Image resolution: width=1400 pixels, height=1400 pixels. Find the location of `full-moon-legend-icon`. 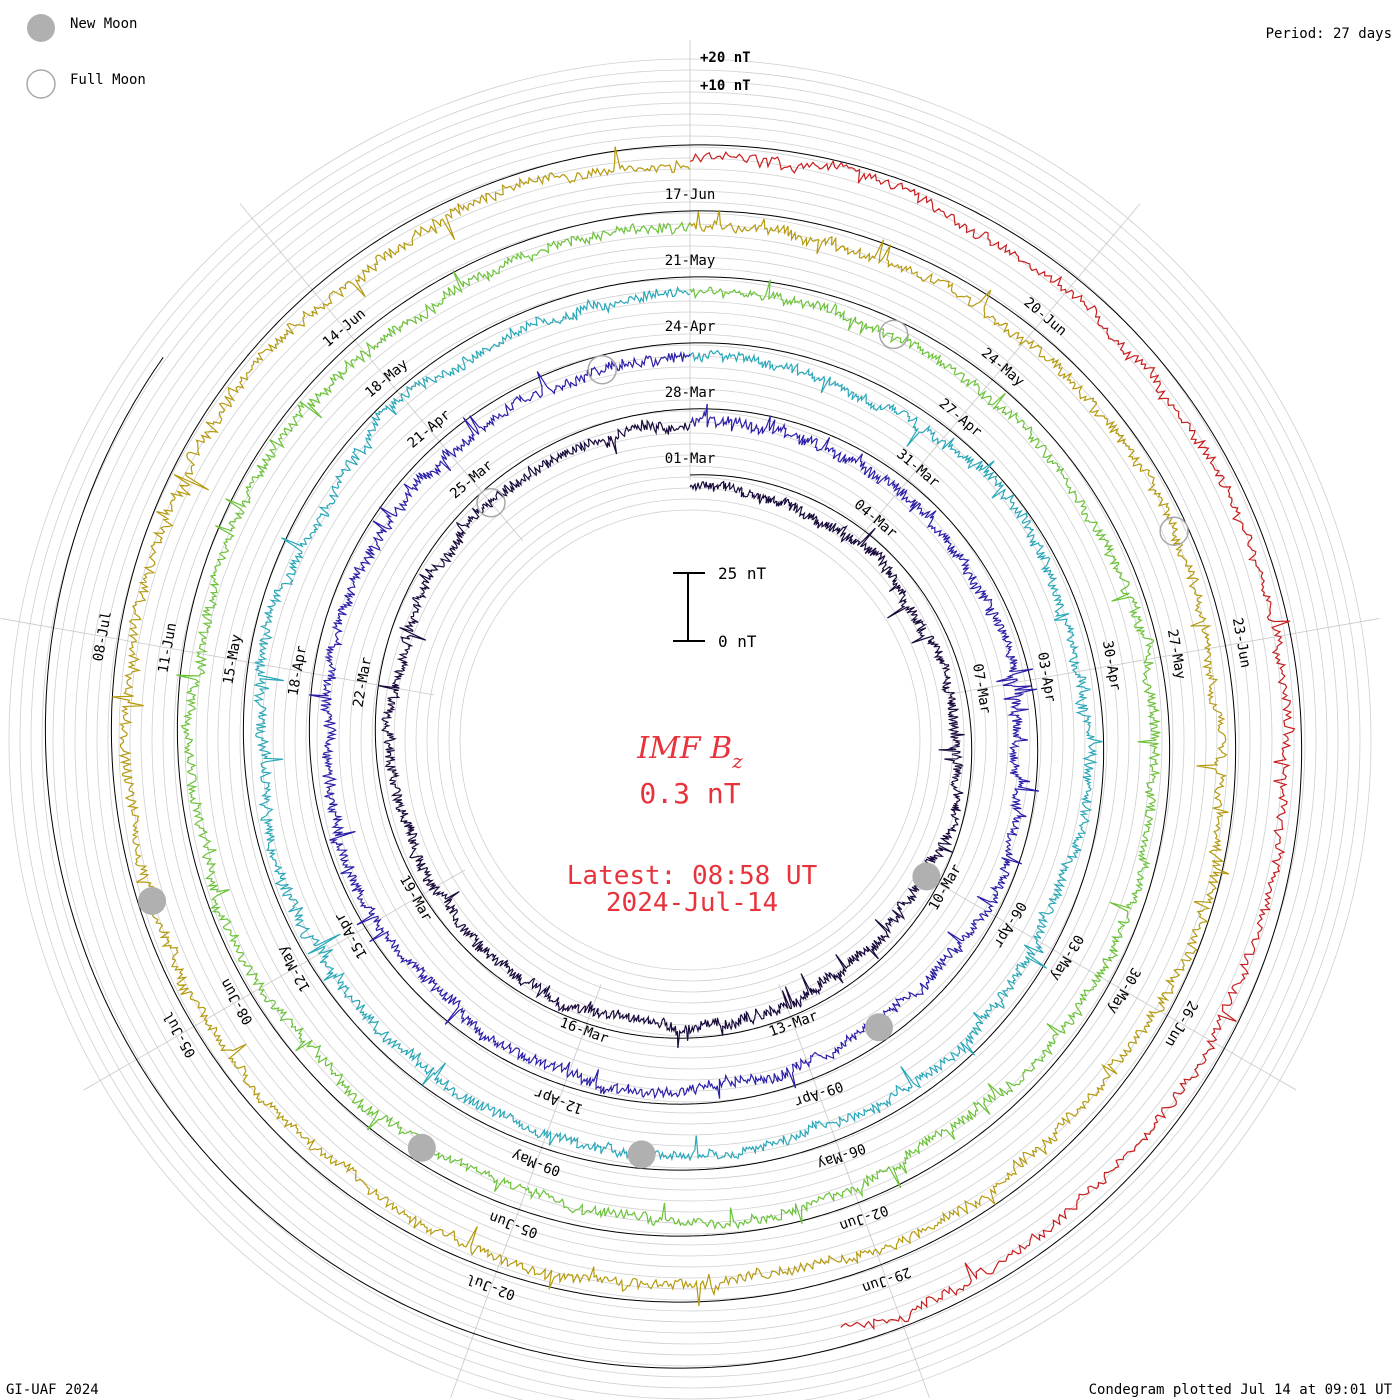

full-moon-legend-icon is located at coordinates (41, 84).